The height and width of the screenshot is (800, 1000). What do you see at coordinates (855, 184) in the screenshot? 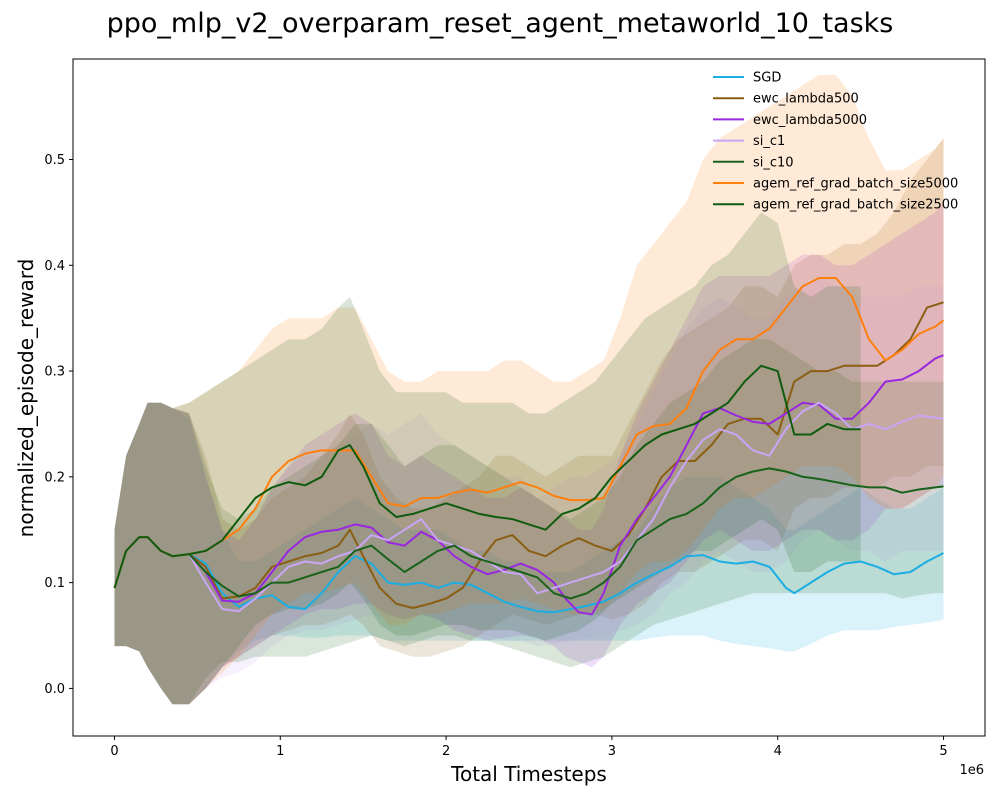
I see `legend-label-agem-ref-grad-batch-size5000: agem_ref_grad_batch_size5000` at bounding box center [855, 184].